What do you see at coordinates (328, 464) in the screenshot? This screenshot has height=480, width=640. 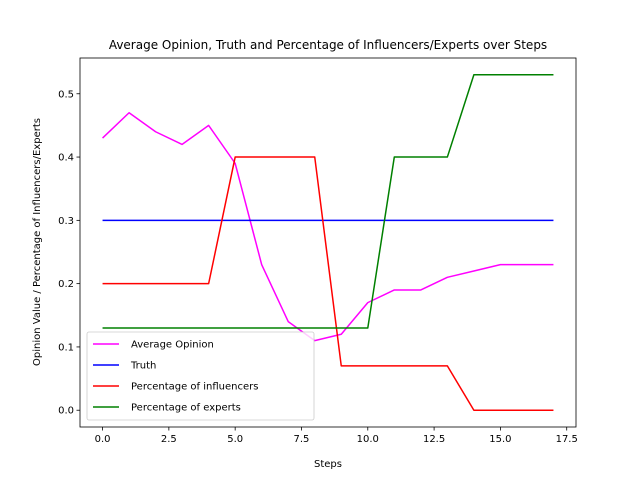 I see `x-axis-label: Steps` at bounding box center [328, 464].